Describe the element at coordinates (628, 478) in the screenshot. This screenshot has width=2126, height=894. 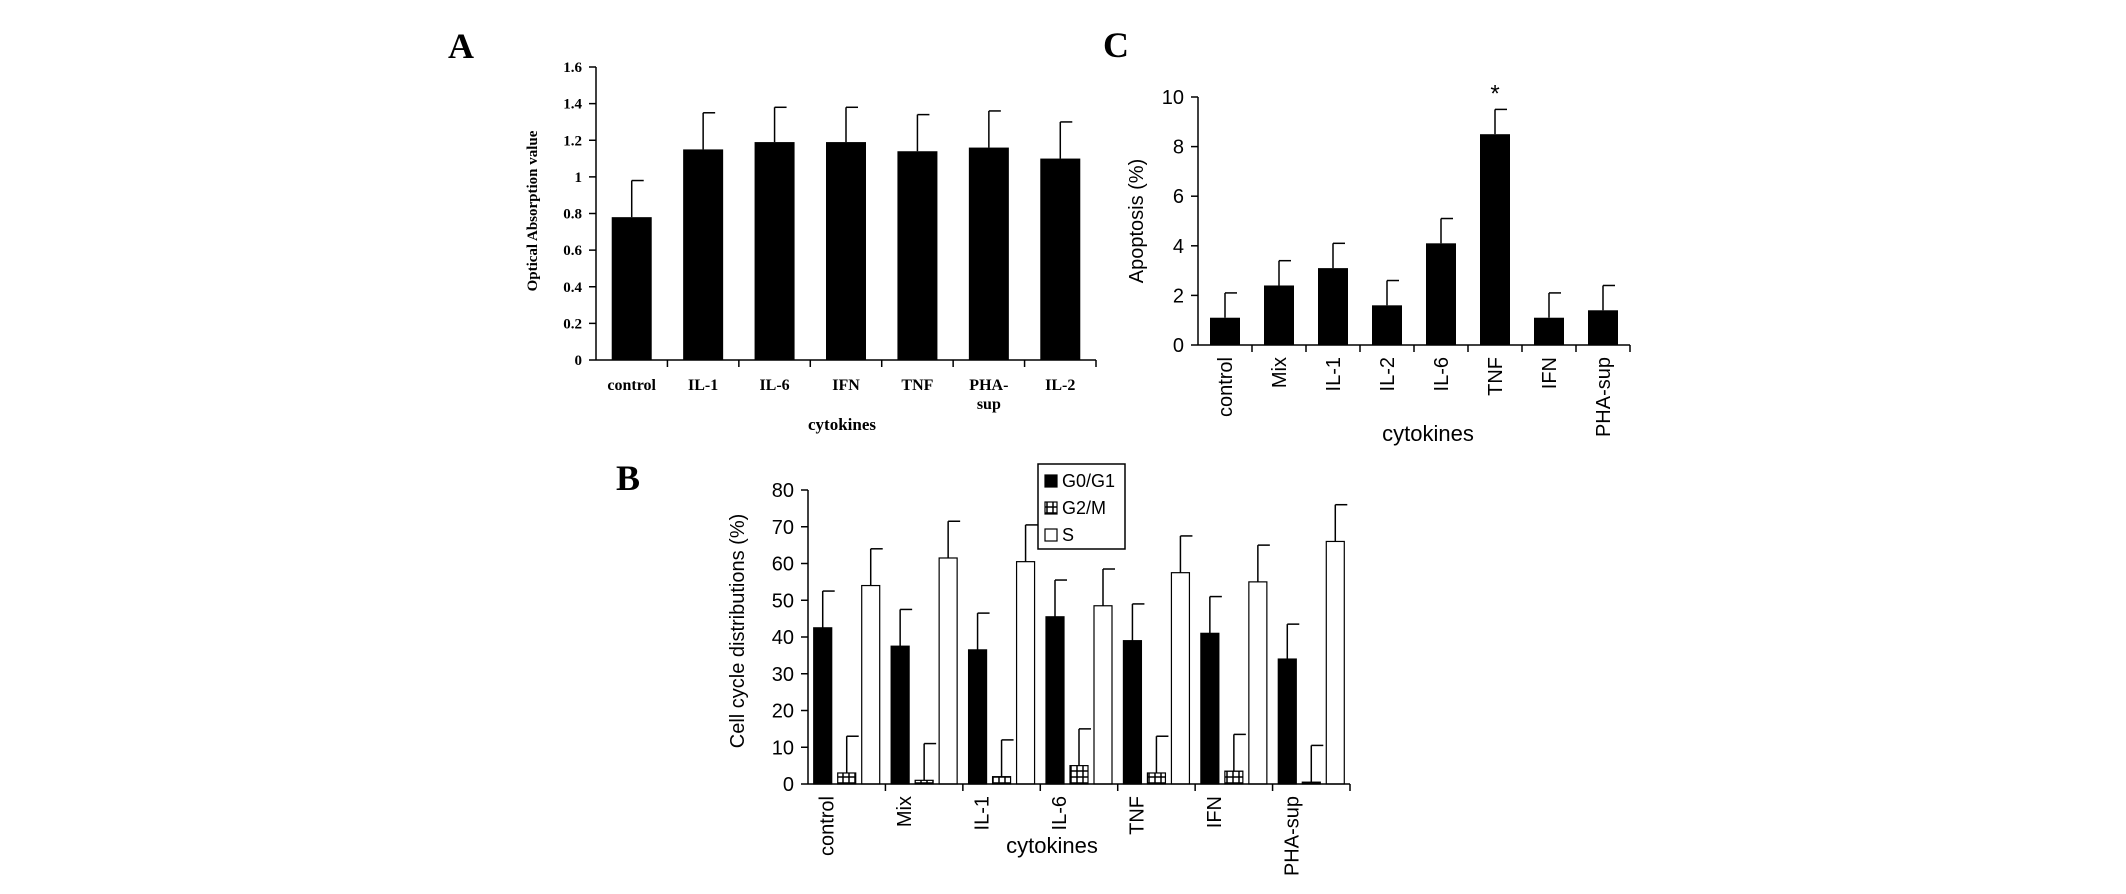
I see `panel-label-b: B` at that location.